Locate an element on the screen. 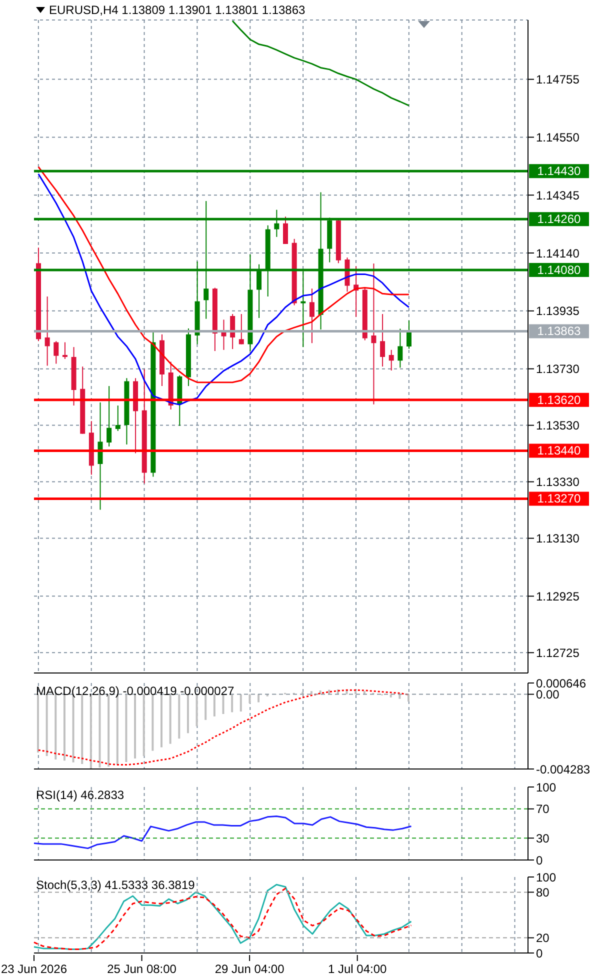  y-tick-label: 30 is located at coordinates (543, 838).